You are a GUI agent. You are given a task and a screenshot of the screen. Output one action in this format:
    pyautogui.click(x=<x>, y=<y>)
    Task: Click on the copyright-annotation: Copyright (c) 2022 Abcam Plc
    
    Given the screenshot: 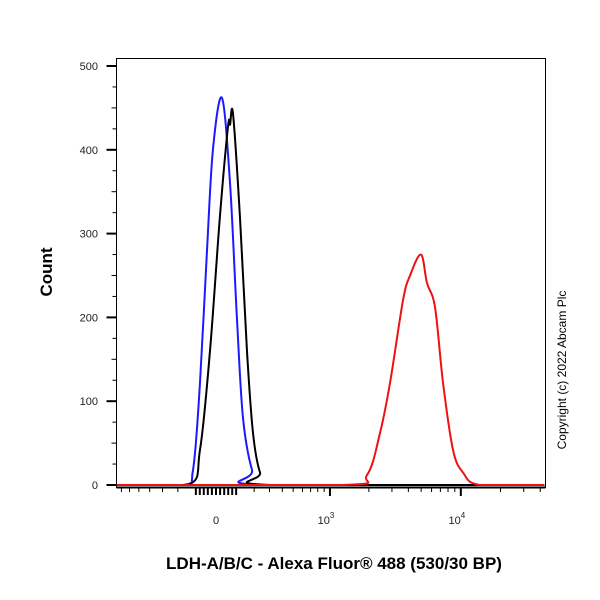 What is the action you would take?
    pyautogui.click(x=562, y=370)
    